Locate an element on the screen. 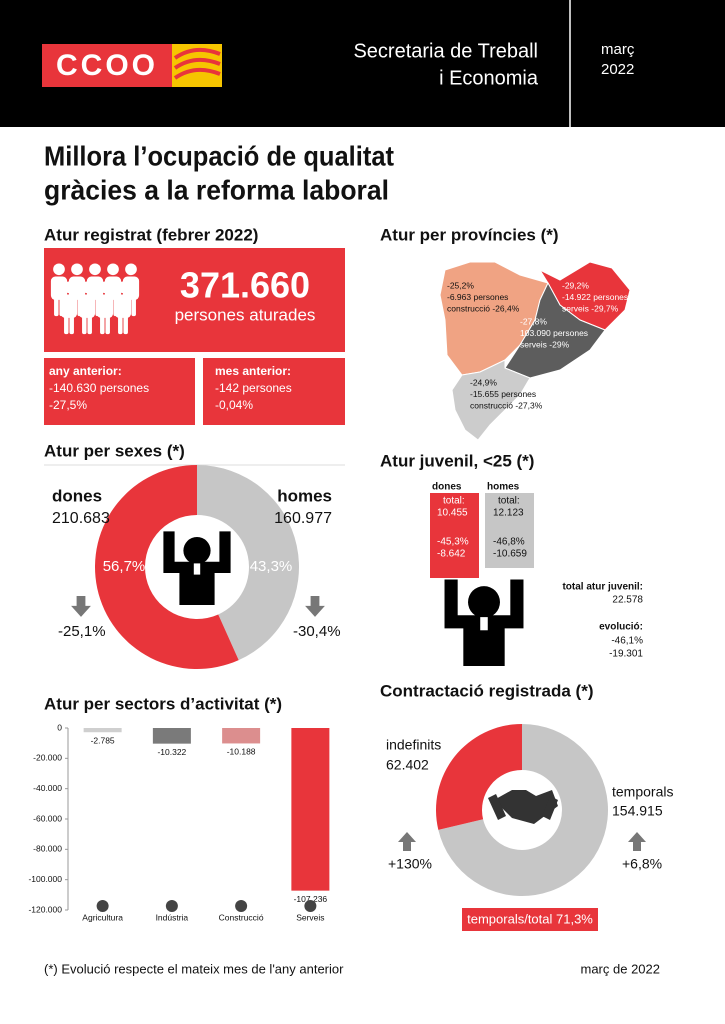  youth-evolution: -46,1% is located at coordinates (627, 641).